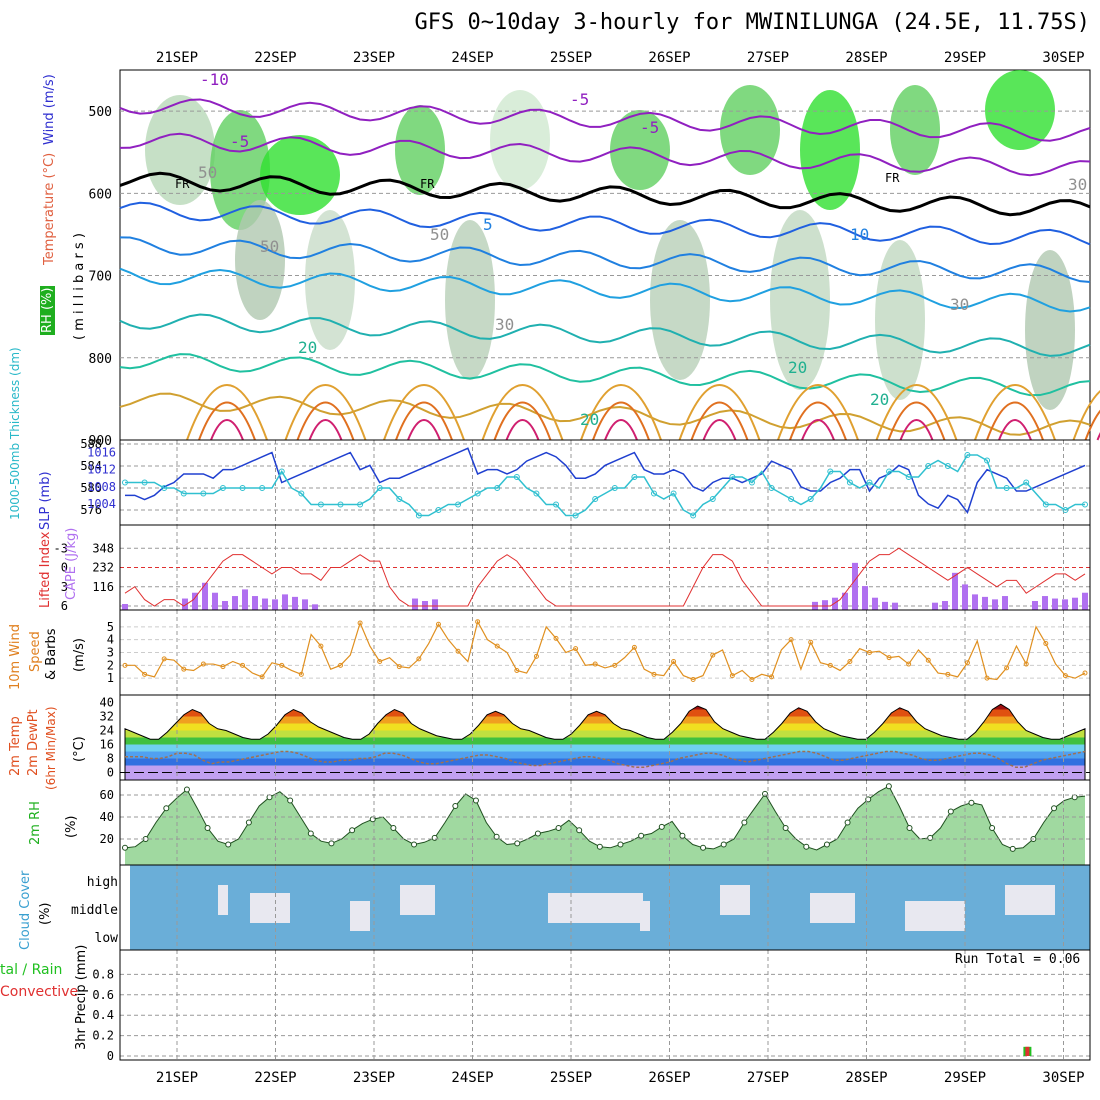  I want to click on temp-tick-4: 32, so click(107, 717).